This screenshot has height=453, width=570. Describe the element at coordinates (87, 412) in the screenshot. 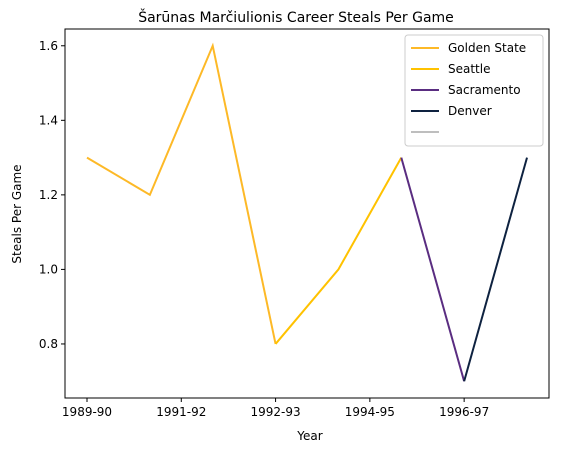

I see `x-tick-label-0: 1989-90` at that location.